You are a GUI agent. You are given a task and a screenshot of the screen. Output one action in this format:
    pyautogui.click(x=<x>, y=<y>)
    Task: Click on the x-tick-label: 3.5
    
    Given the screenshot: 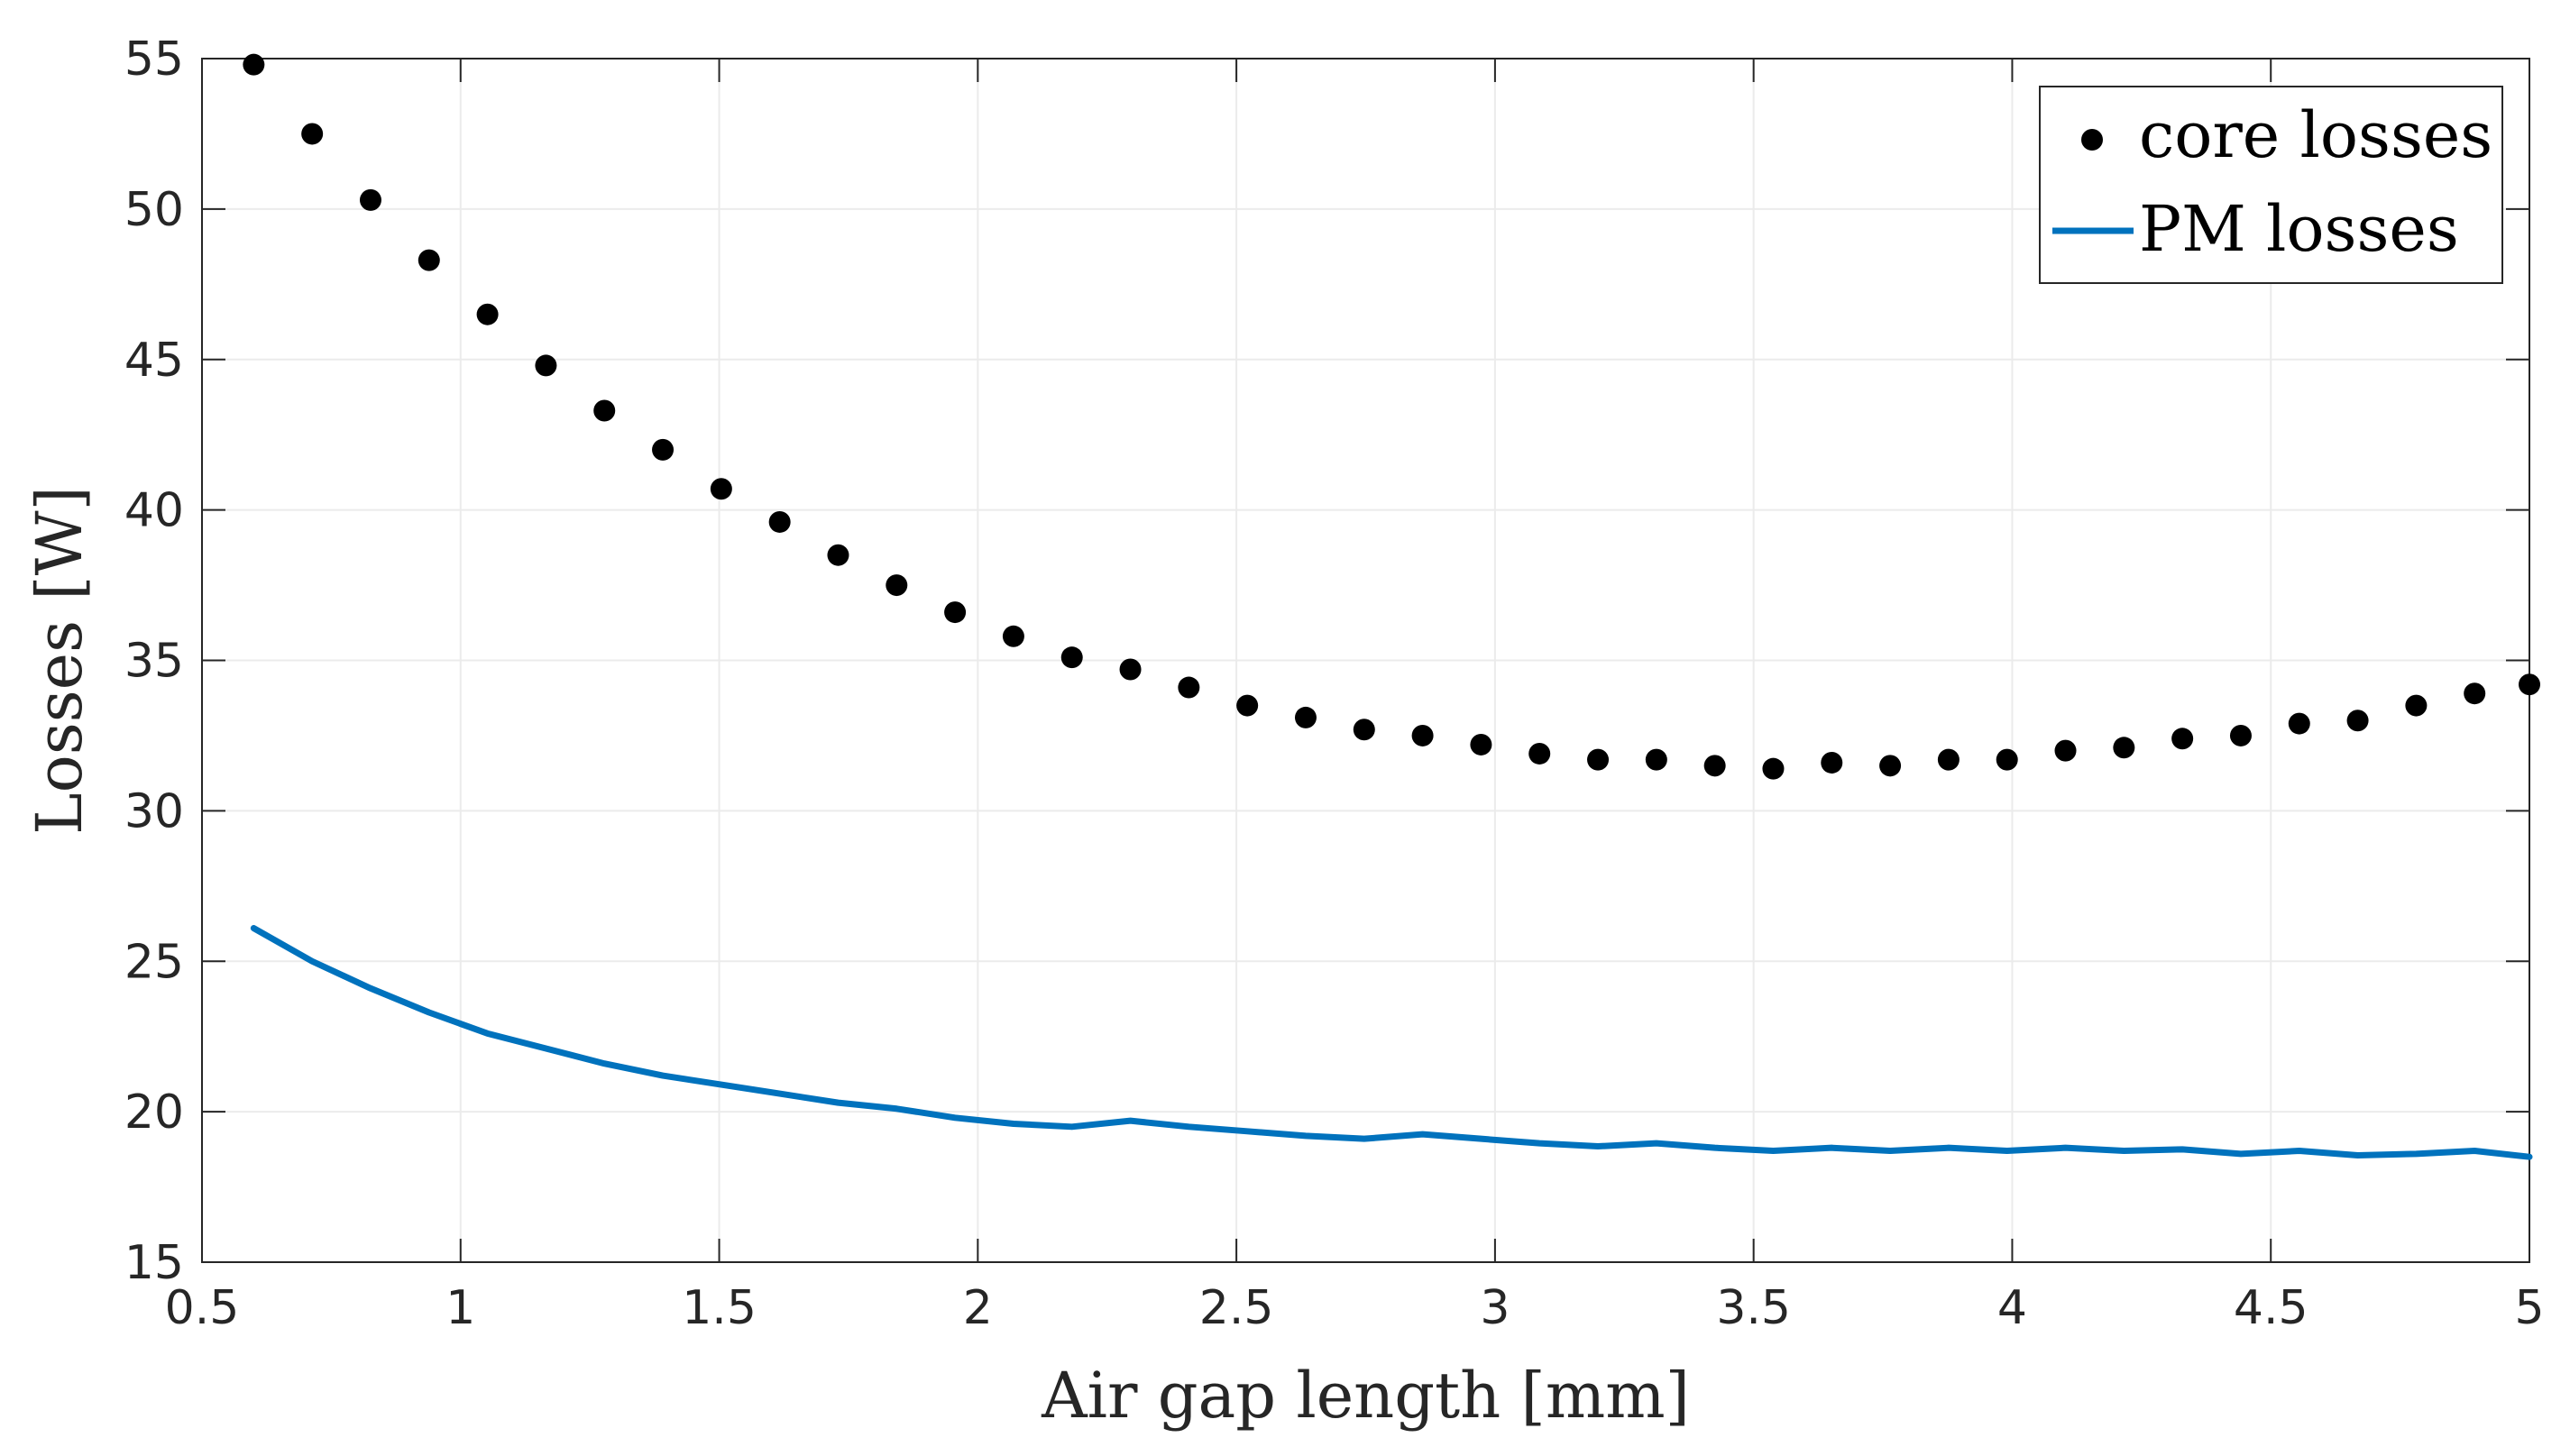 What is the action you would take?
    pyautogui.click(x=1753, y=1308)
    